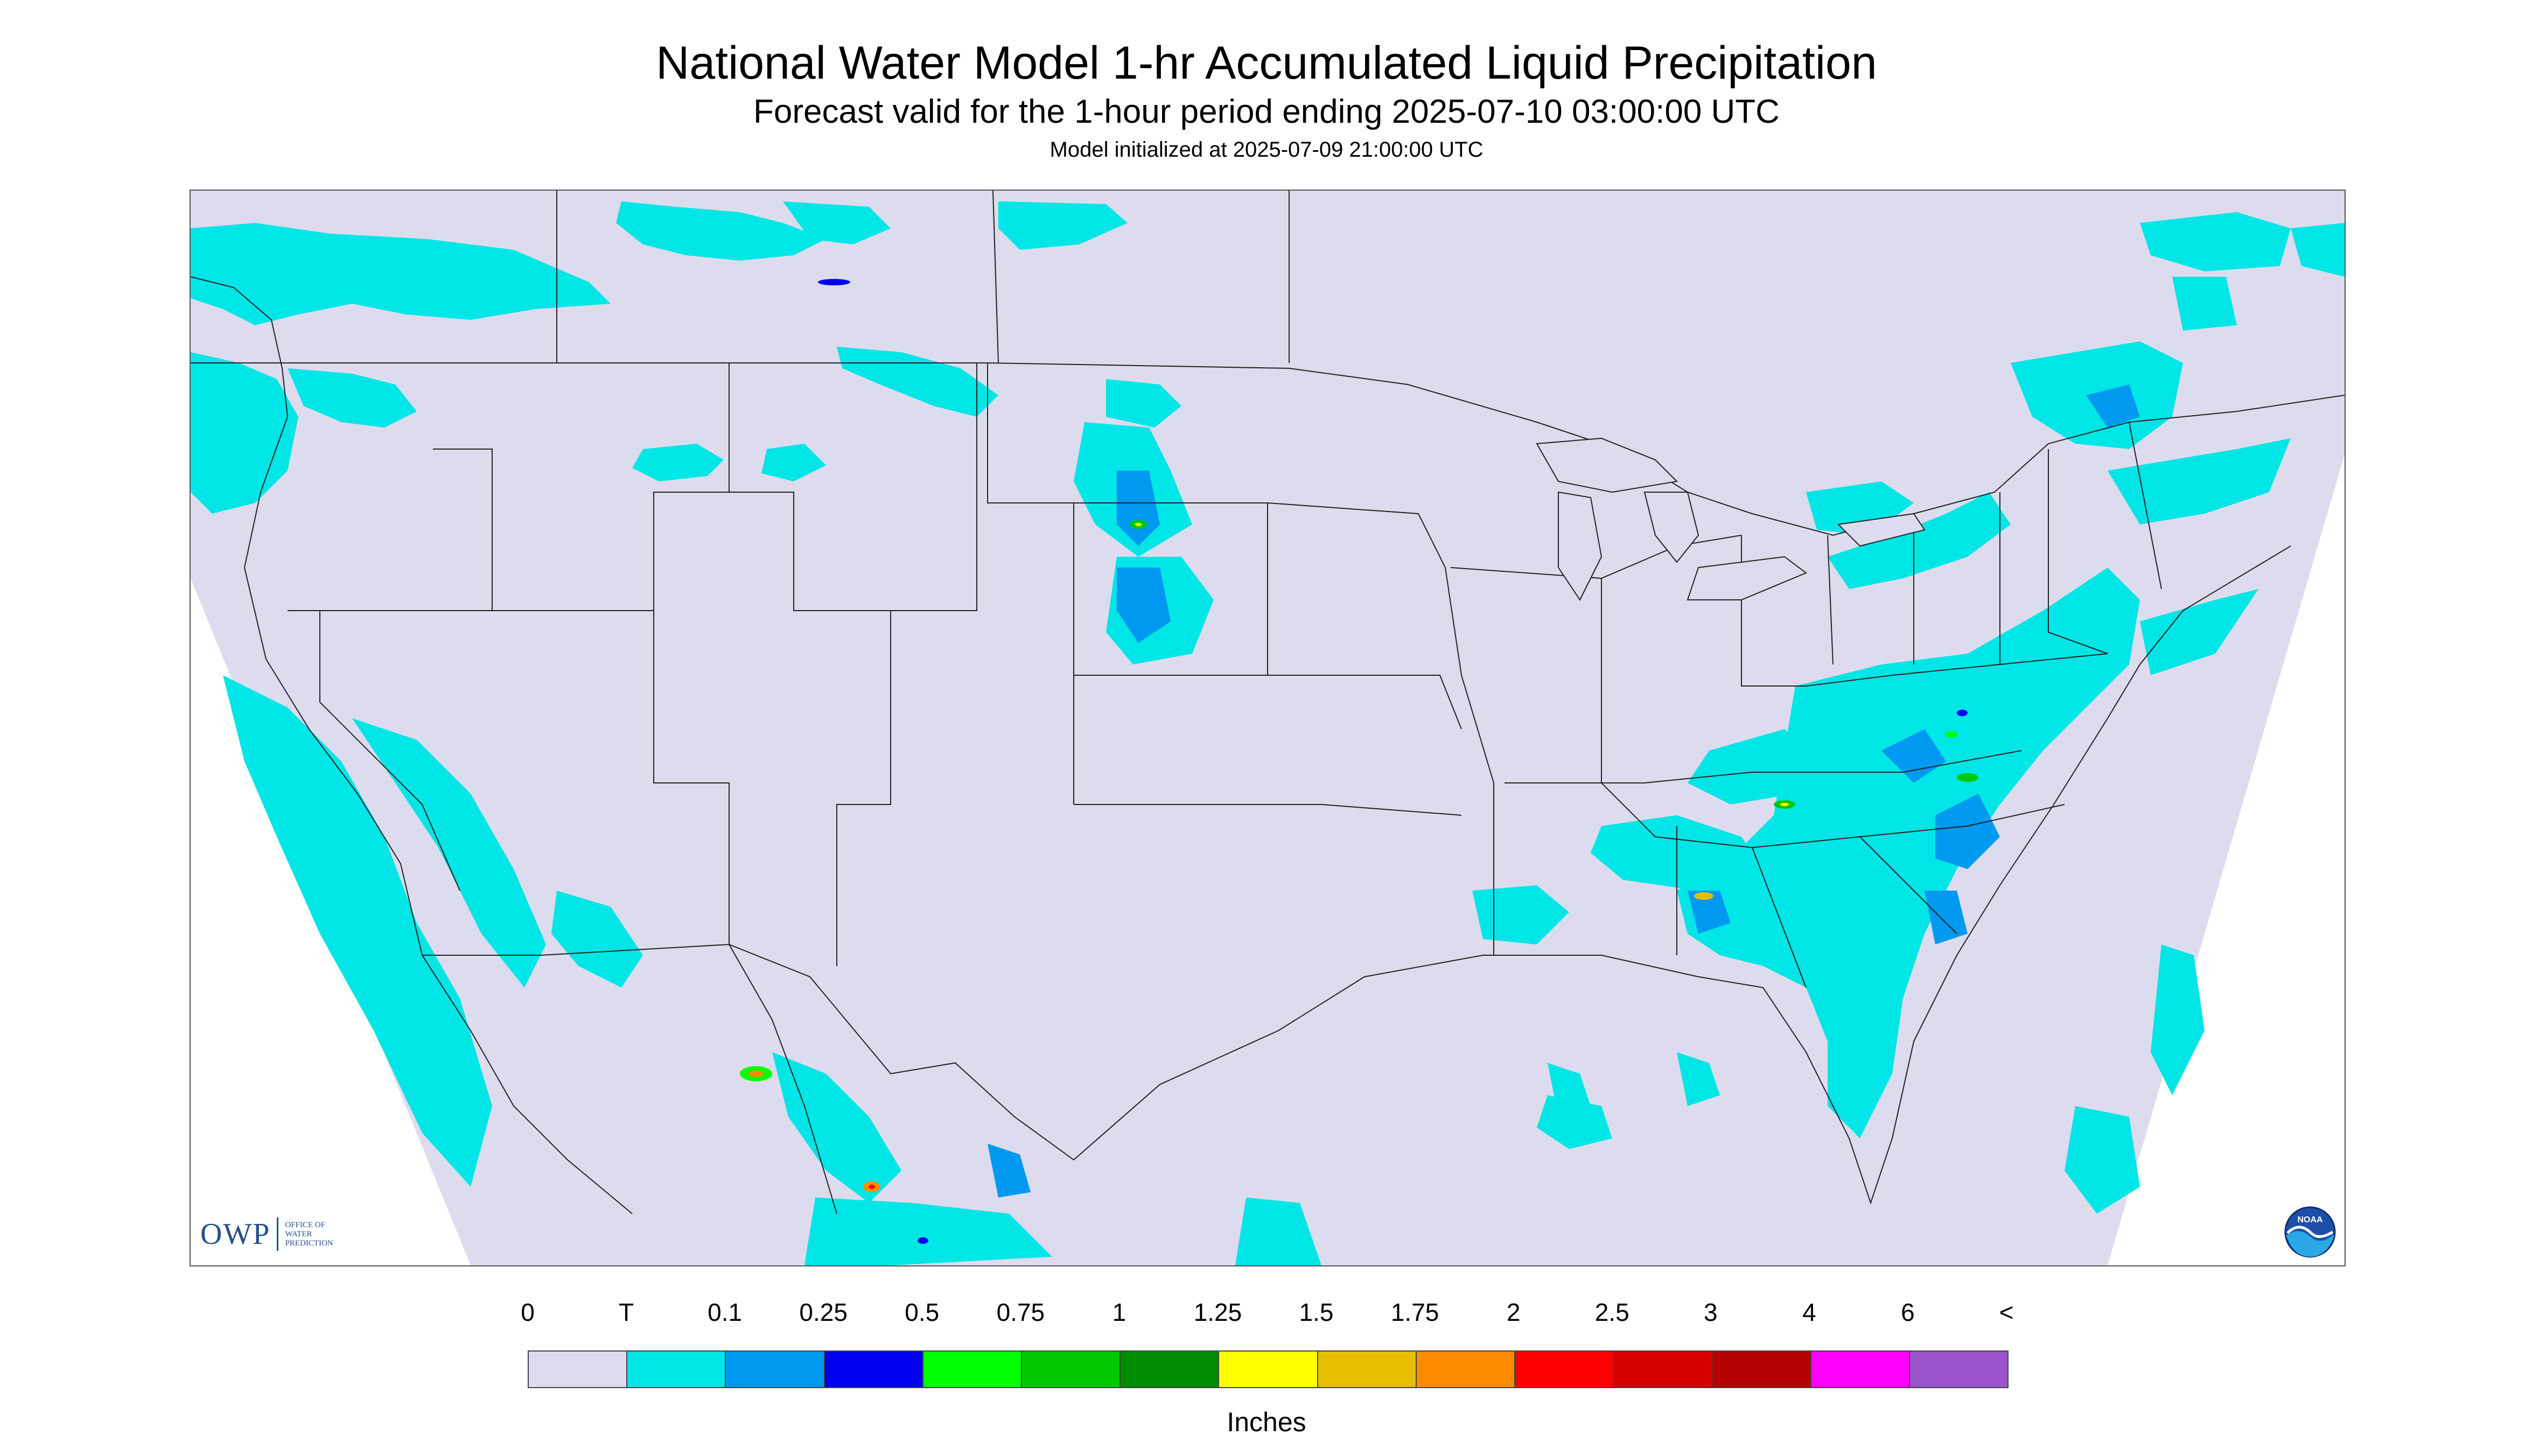  I want to click on legend-label: <, so click(2006, 1312).